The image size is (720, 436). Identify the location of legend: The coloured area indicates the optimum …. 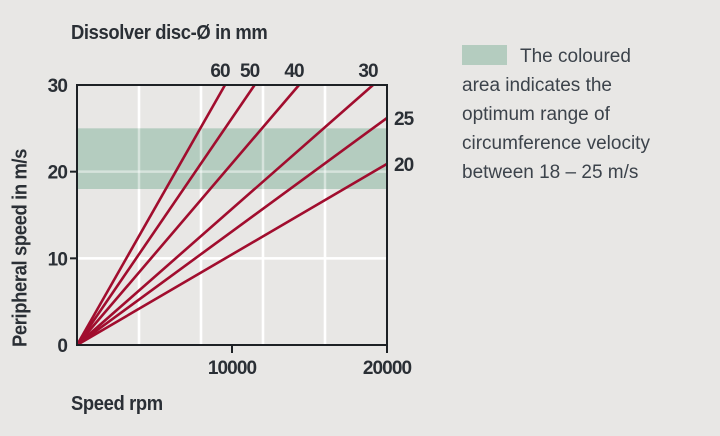
(574, 114).